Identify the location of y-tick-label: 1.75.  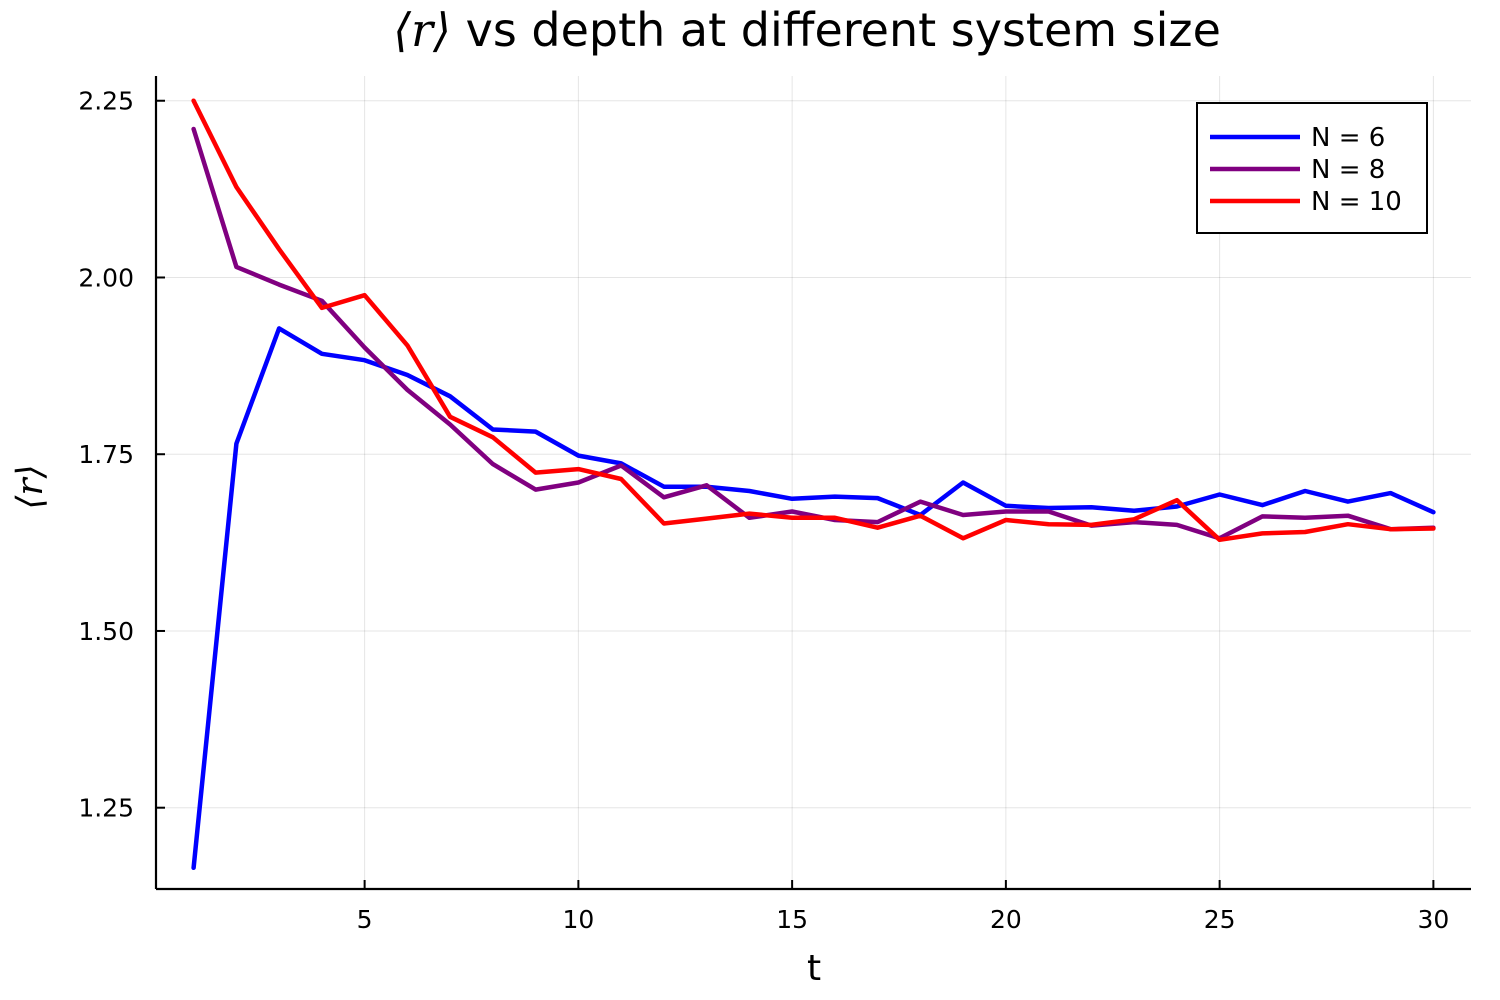
(106, 454).